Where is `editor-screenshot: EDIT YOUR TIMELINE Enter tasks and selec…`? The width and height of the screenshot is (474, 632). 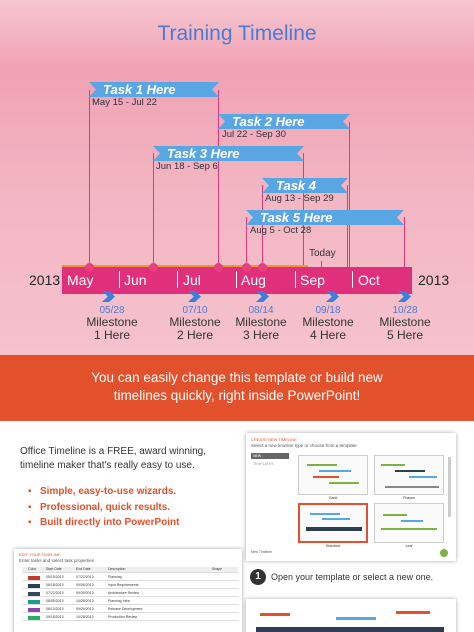 editor-screenshot: EDIT YOUR TIMELINE Enter tasks and selec… is located at coordinates (128, 590).